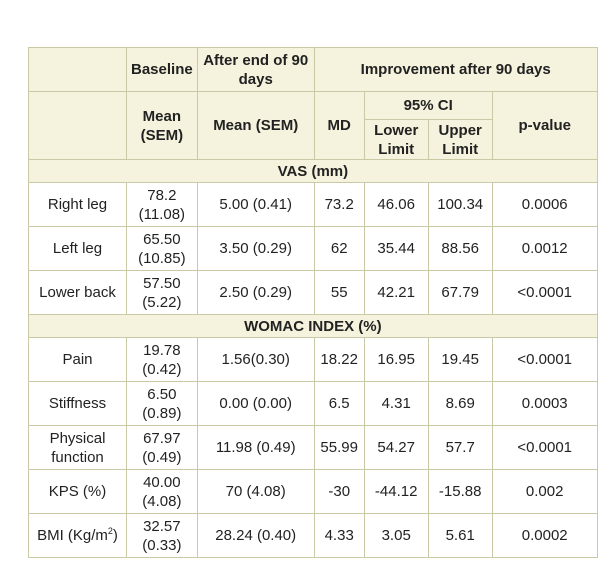  Describe the element at coordinates (72, 535) in the screenshot. I see `bmi-label-prefix: BMI (Kg/m` at that location.